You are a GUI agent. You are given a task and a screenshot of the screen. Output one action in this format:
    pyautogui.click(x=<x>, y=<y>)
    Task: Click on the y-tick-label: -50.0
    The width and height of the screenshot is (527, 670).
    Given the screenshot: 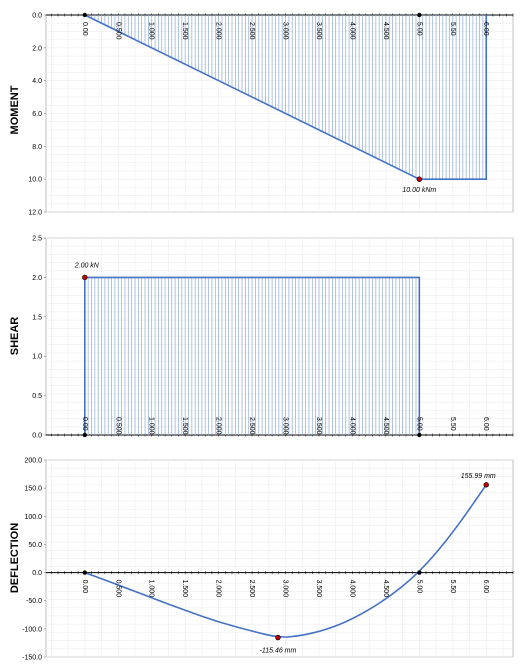 What is the action you would take?
    pyautogui.click(x=34, y=601)
    